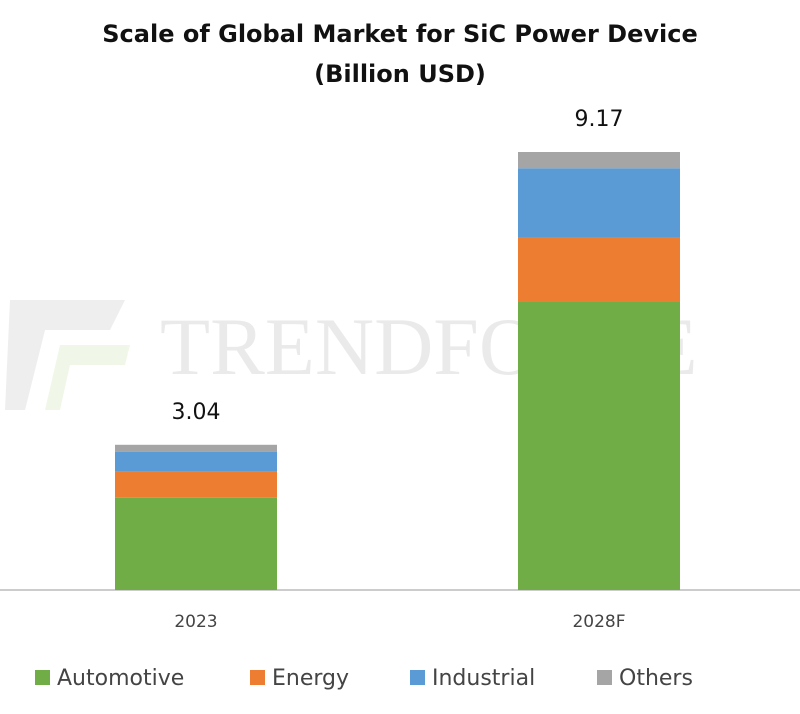  I want to click on x-tick-label: 2028F, so click(598, 622).